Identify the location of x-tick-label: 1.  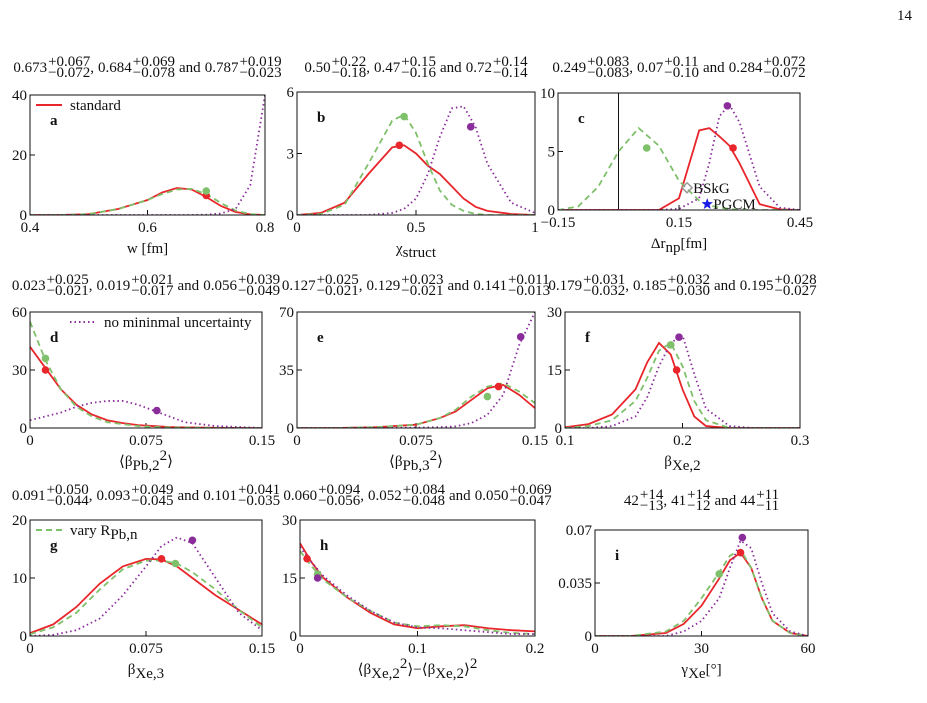
(535, 228).